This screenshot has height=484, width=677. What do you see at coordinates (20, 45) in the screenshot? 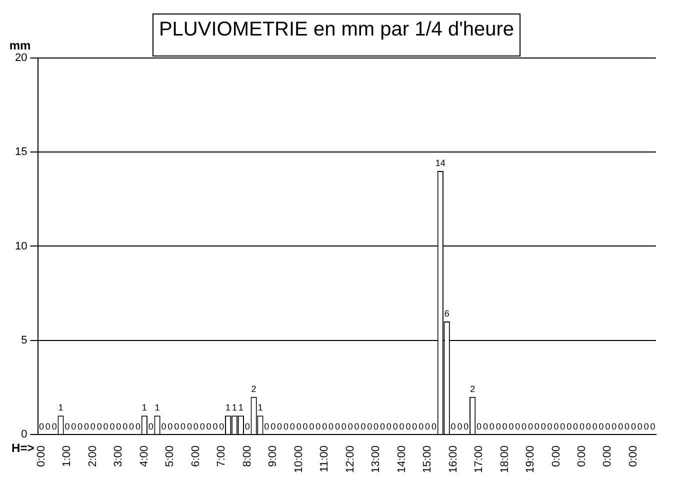
I see `y-axis-title: mm` at bounding box center [20, 45].